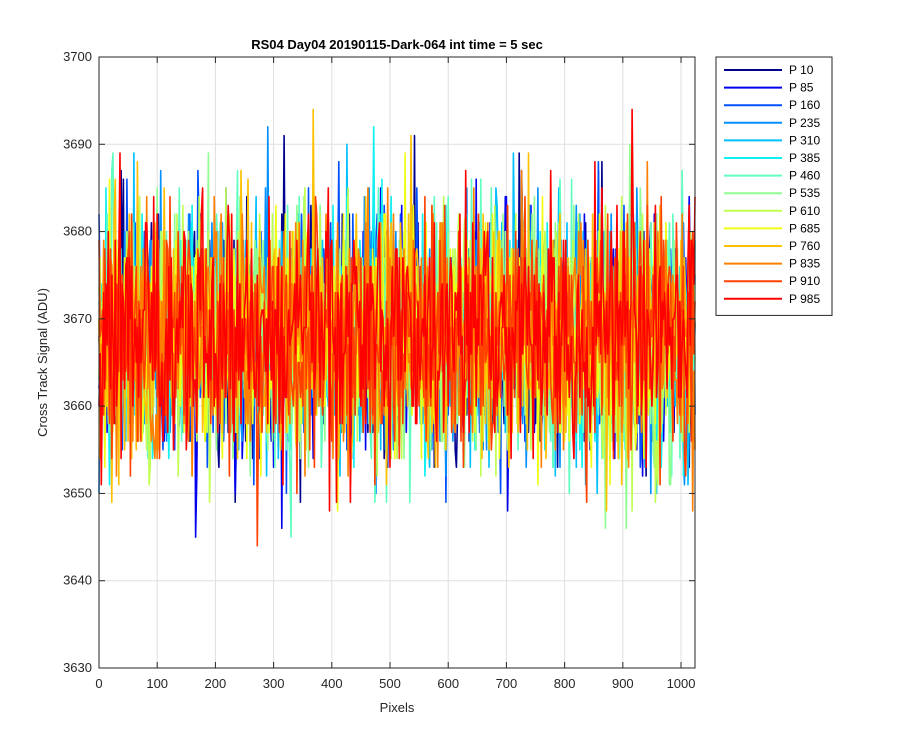 The height and width of the screenshot is (750, 900). I want to click on x-tick-label: 800, so click(565, 683).